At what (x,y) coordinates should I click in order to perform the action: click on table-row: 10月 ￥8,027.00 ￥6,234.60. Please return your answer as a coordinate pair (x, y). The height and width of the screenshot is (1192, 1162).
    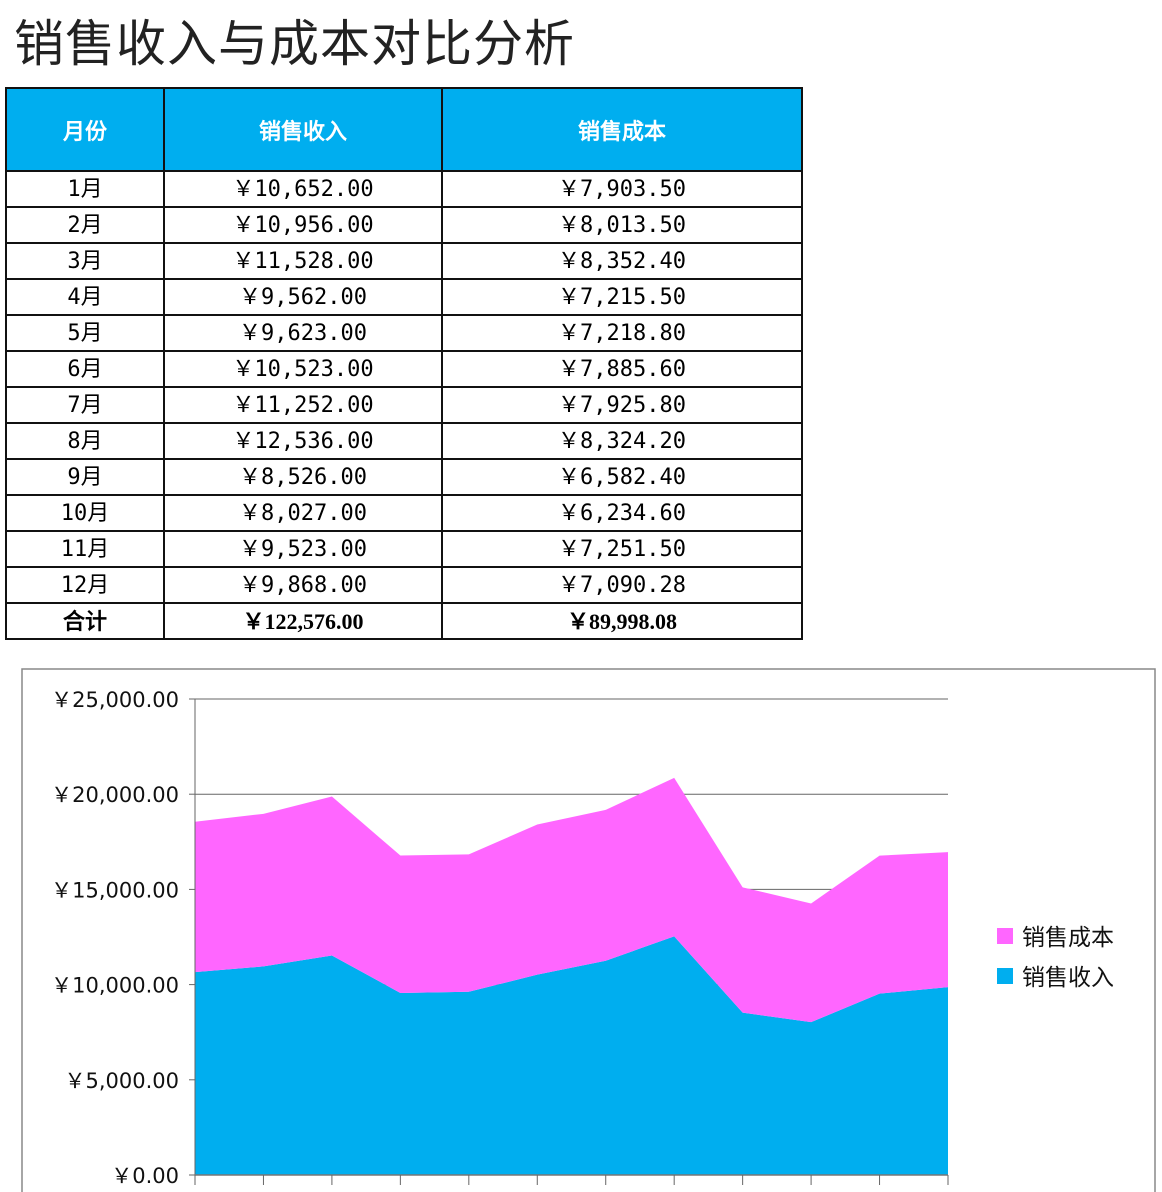
    Looking at the image, I should click on (404, 513).